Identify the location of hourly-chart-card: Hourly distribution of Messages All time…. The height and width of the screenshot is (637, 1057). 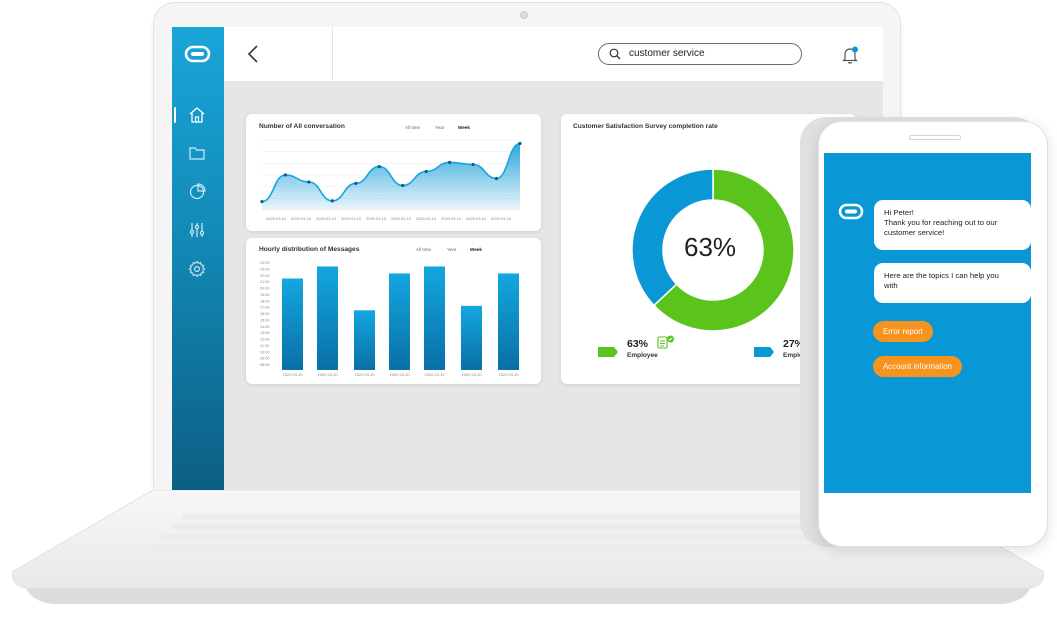
(393, 311).